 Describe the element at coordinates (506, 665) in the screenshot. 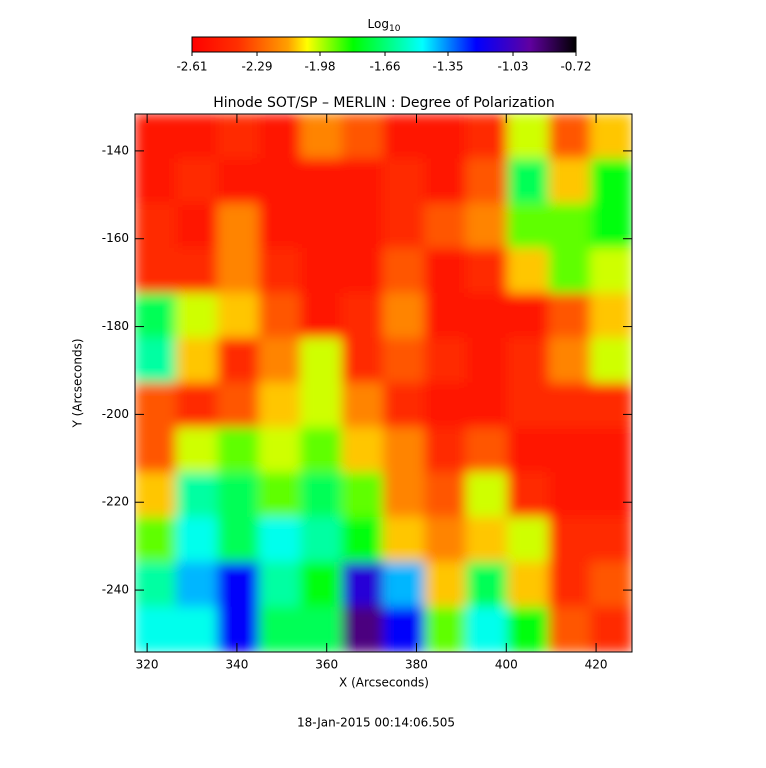

I see `x-tick-label: 400` at that location.